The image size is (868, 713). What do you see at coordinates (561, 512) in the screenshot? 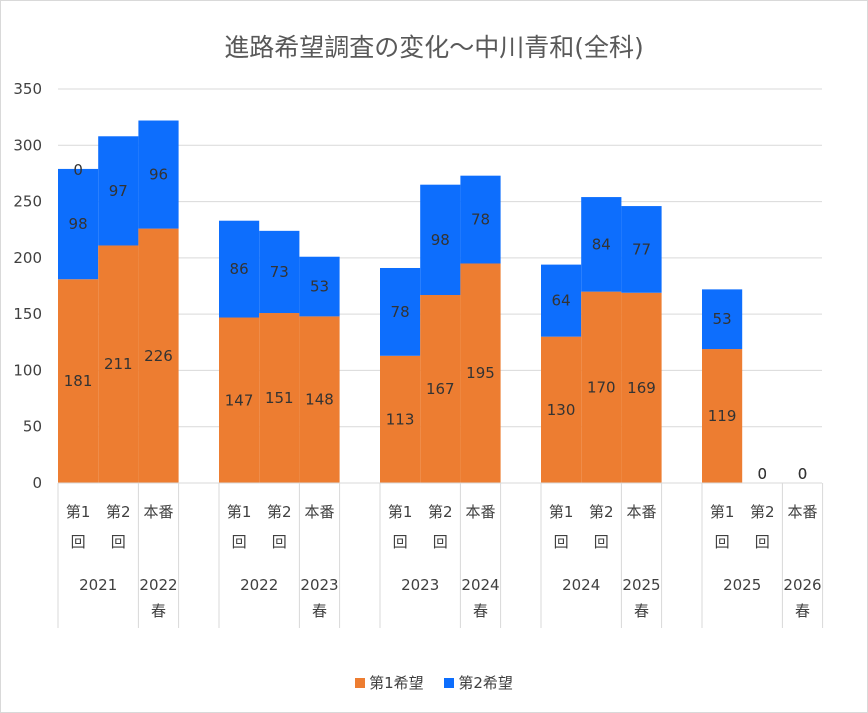
I see `x-item-label-g3-i0-0: 第1` at bounding box center [561, 512].